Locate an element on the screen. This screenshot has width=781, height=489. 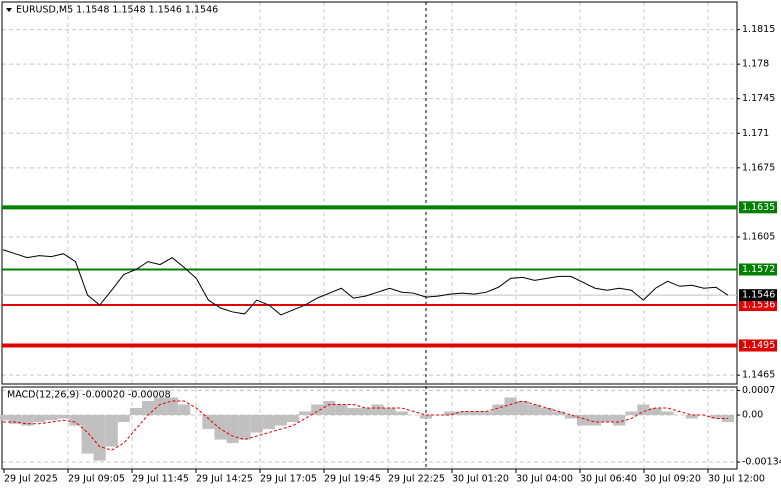
y-tick-label: 1.1745 is located at coordinates (758, 98).